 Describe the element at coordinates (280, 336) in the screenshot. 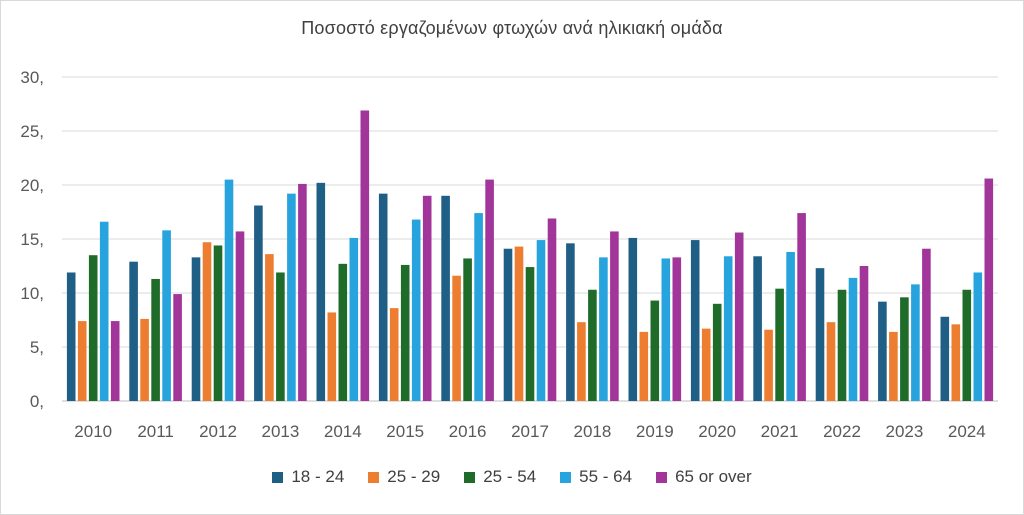

I see `bar-25-54-2013` at that location.